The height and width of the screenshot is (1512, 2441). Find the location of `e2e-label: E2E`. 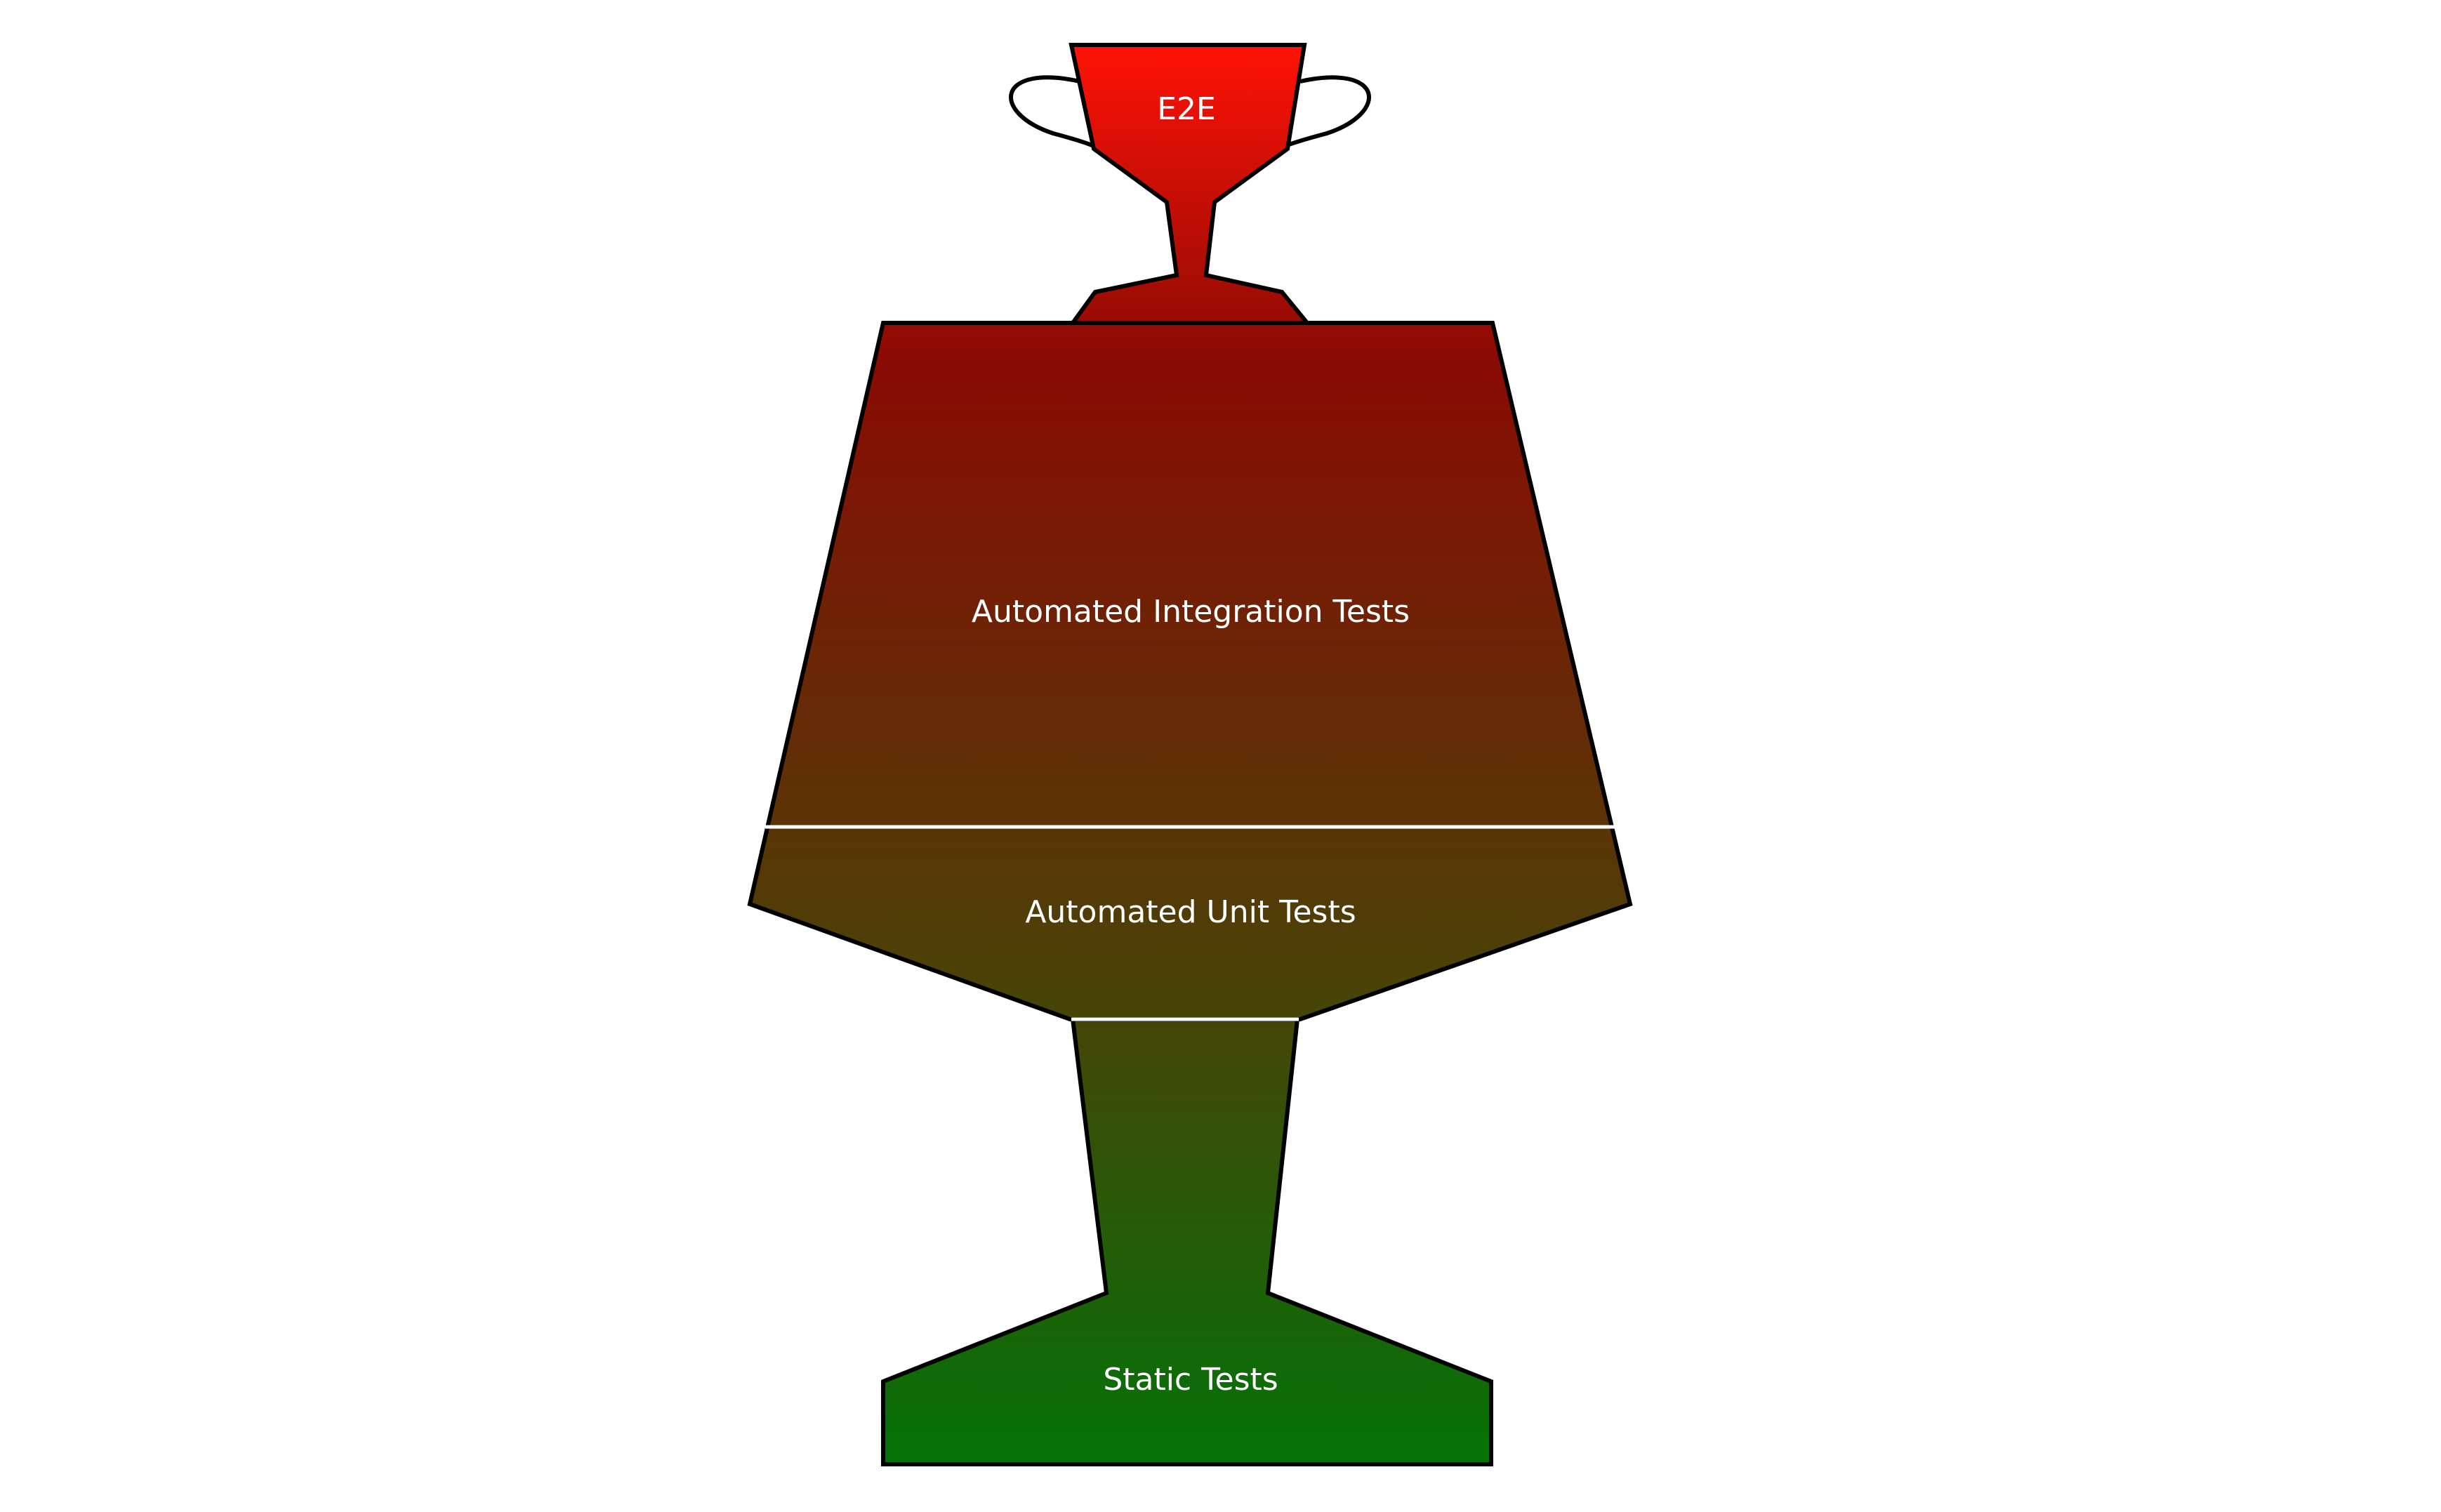

e2e-label: E2E is located at coordinates (1186, 109).